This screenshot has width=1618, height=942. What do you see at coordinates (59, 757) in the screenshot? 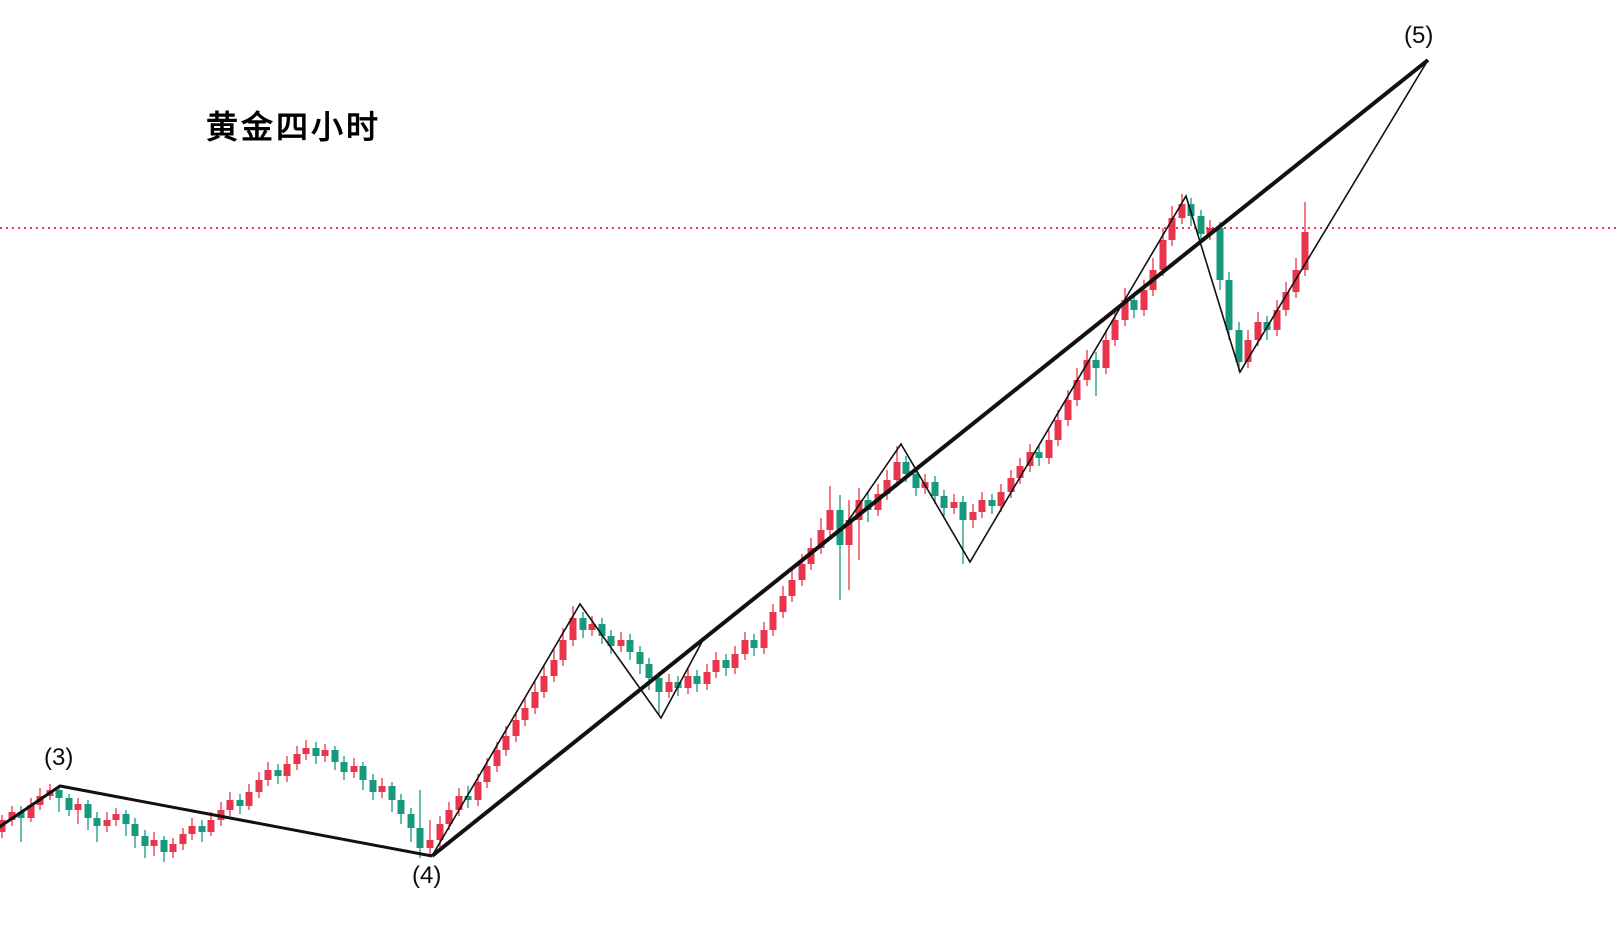
I see `wave-label-w3: (3)` at bounding box center [59, 757].